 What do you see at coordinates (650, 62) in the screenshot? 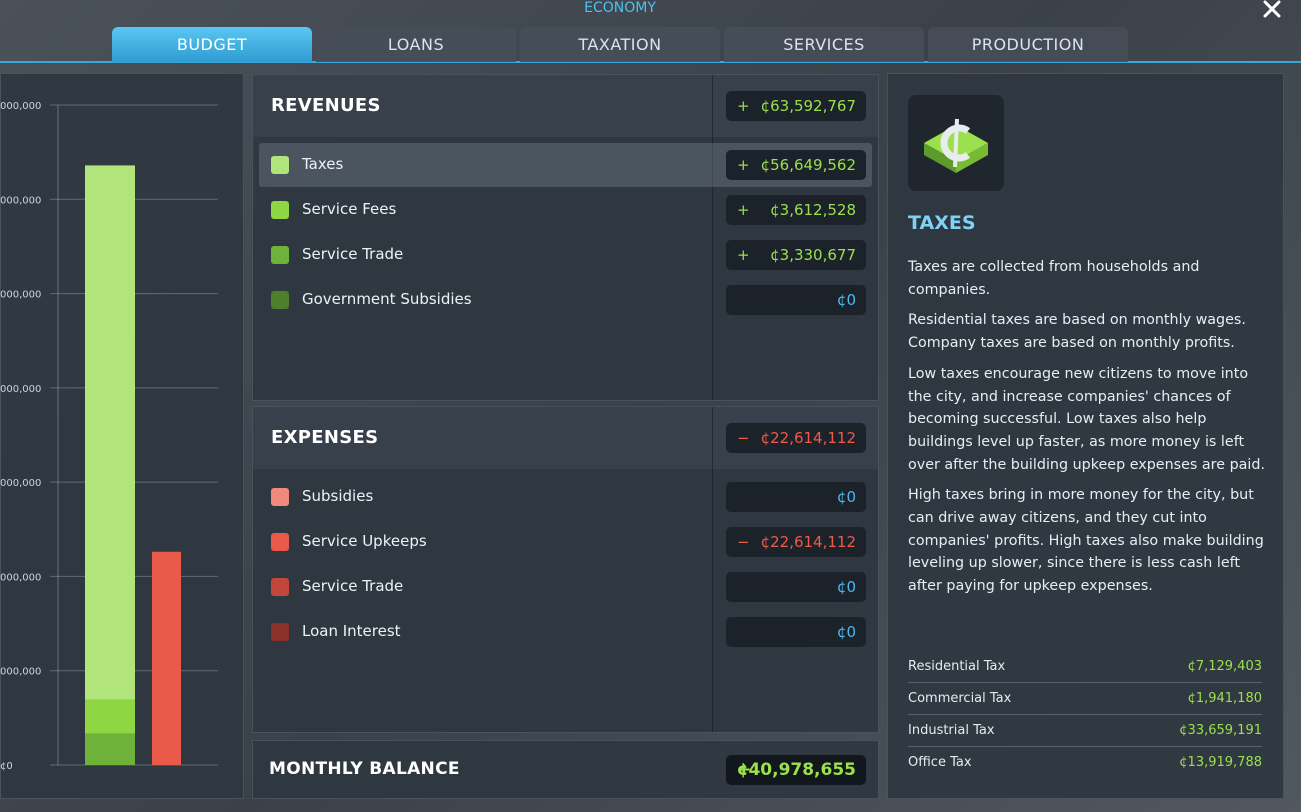
I see `tab-underline` at bounding box center [650, 62].